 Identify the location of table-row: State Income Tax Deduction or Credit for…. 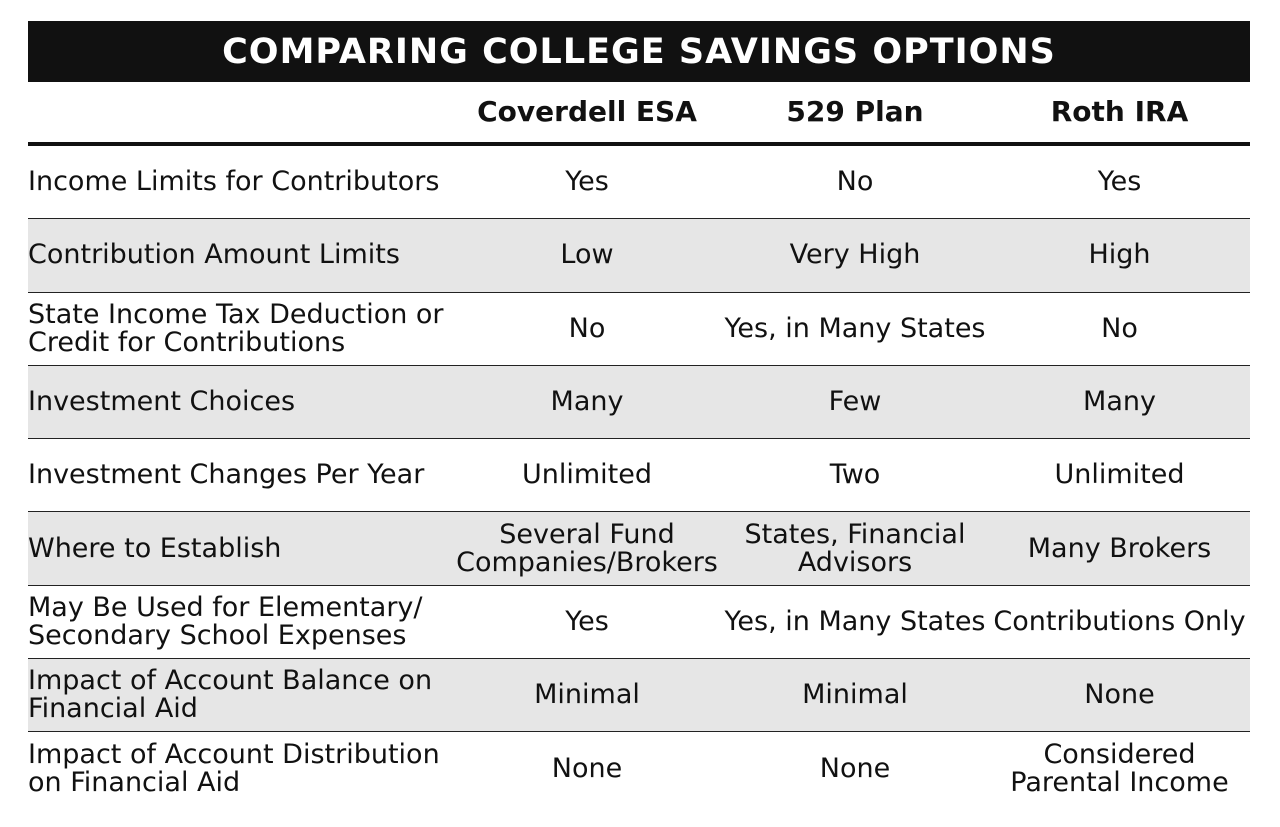
(639, 329).